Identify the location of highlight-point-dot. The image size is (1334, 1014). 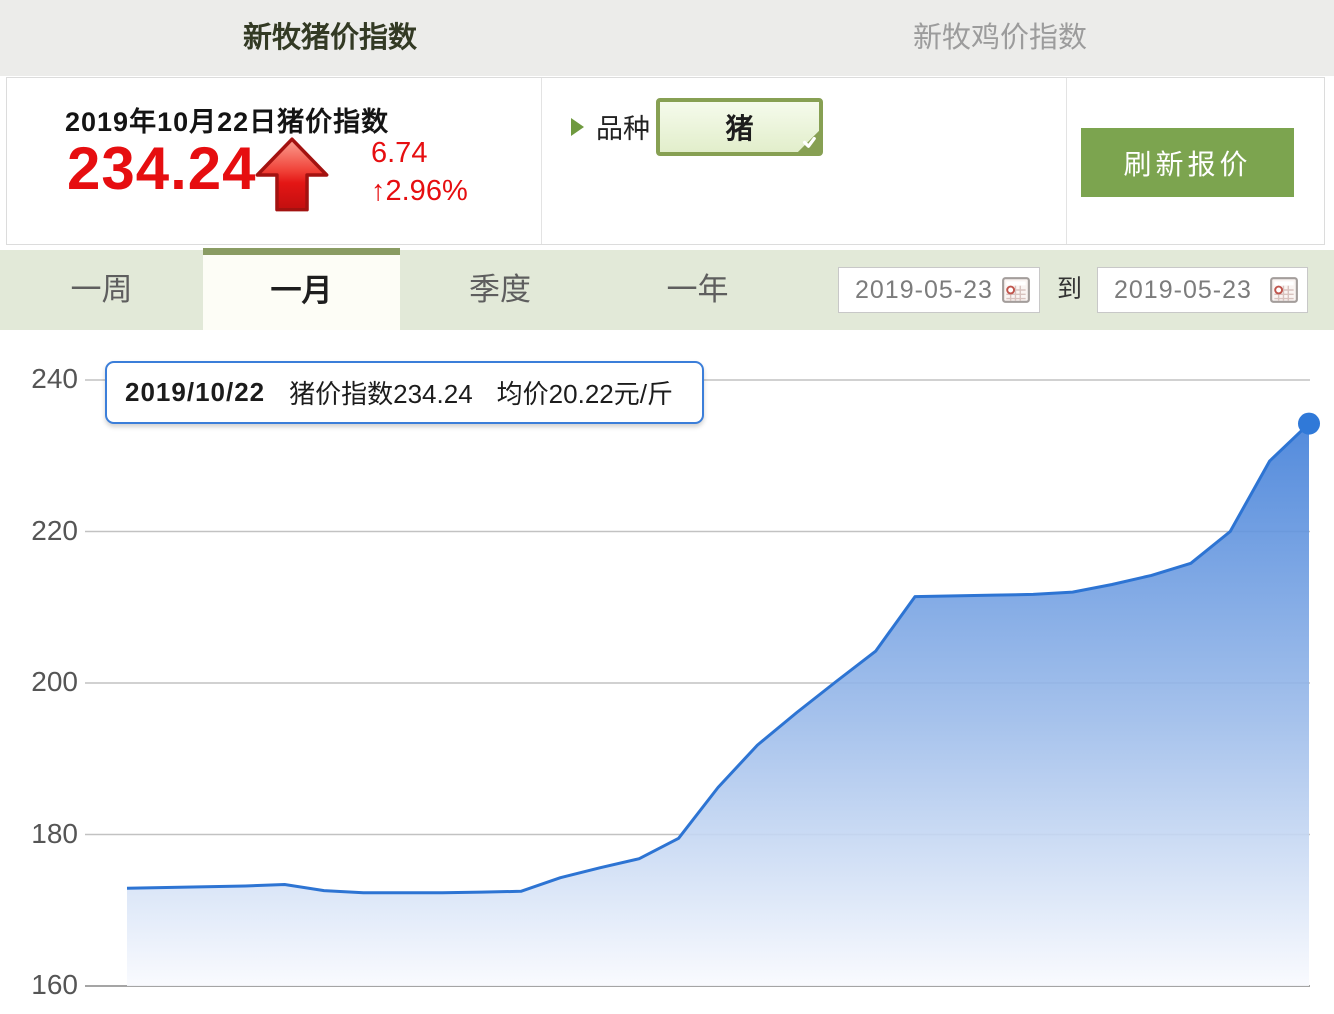
(1309, 423).